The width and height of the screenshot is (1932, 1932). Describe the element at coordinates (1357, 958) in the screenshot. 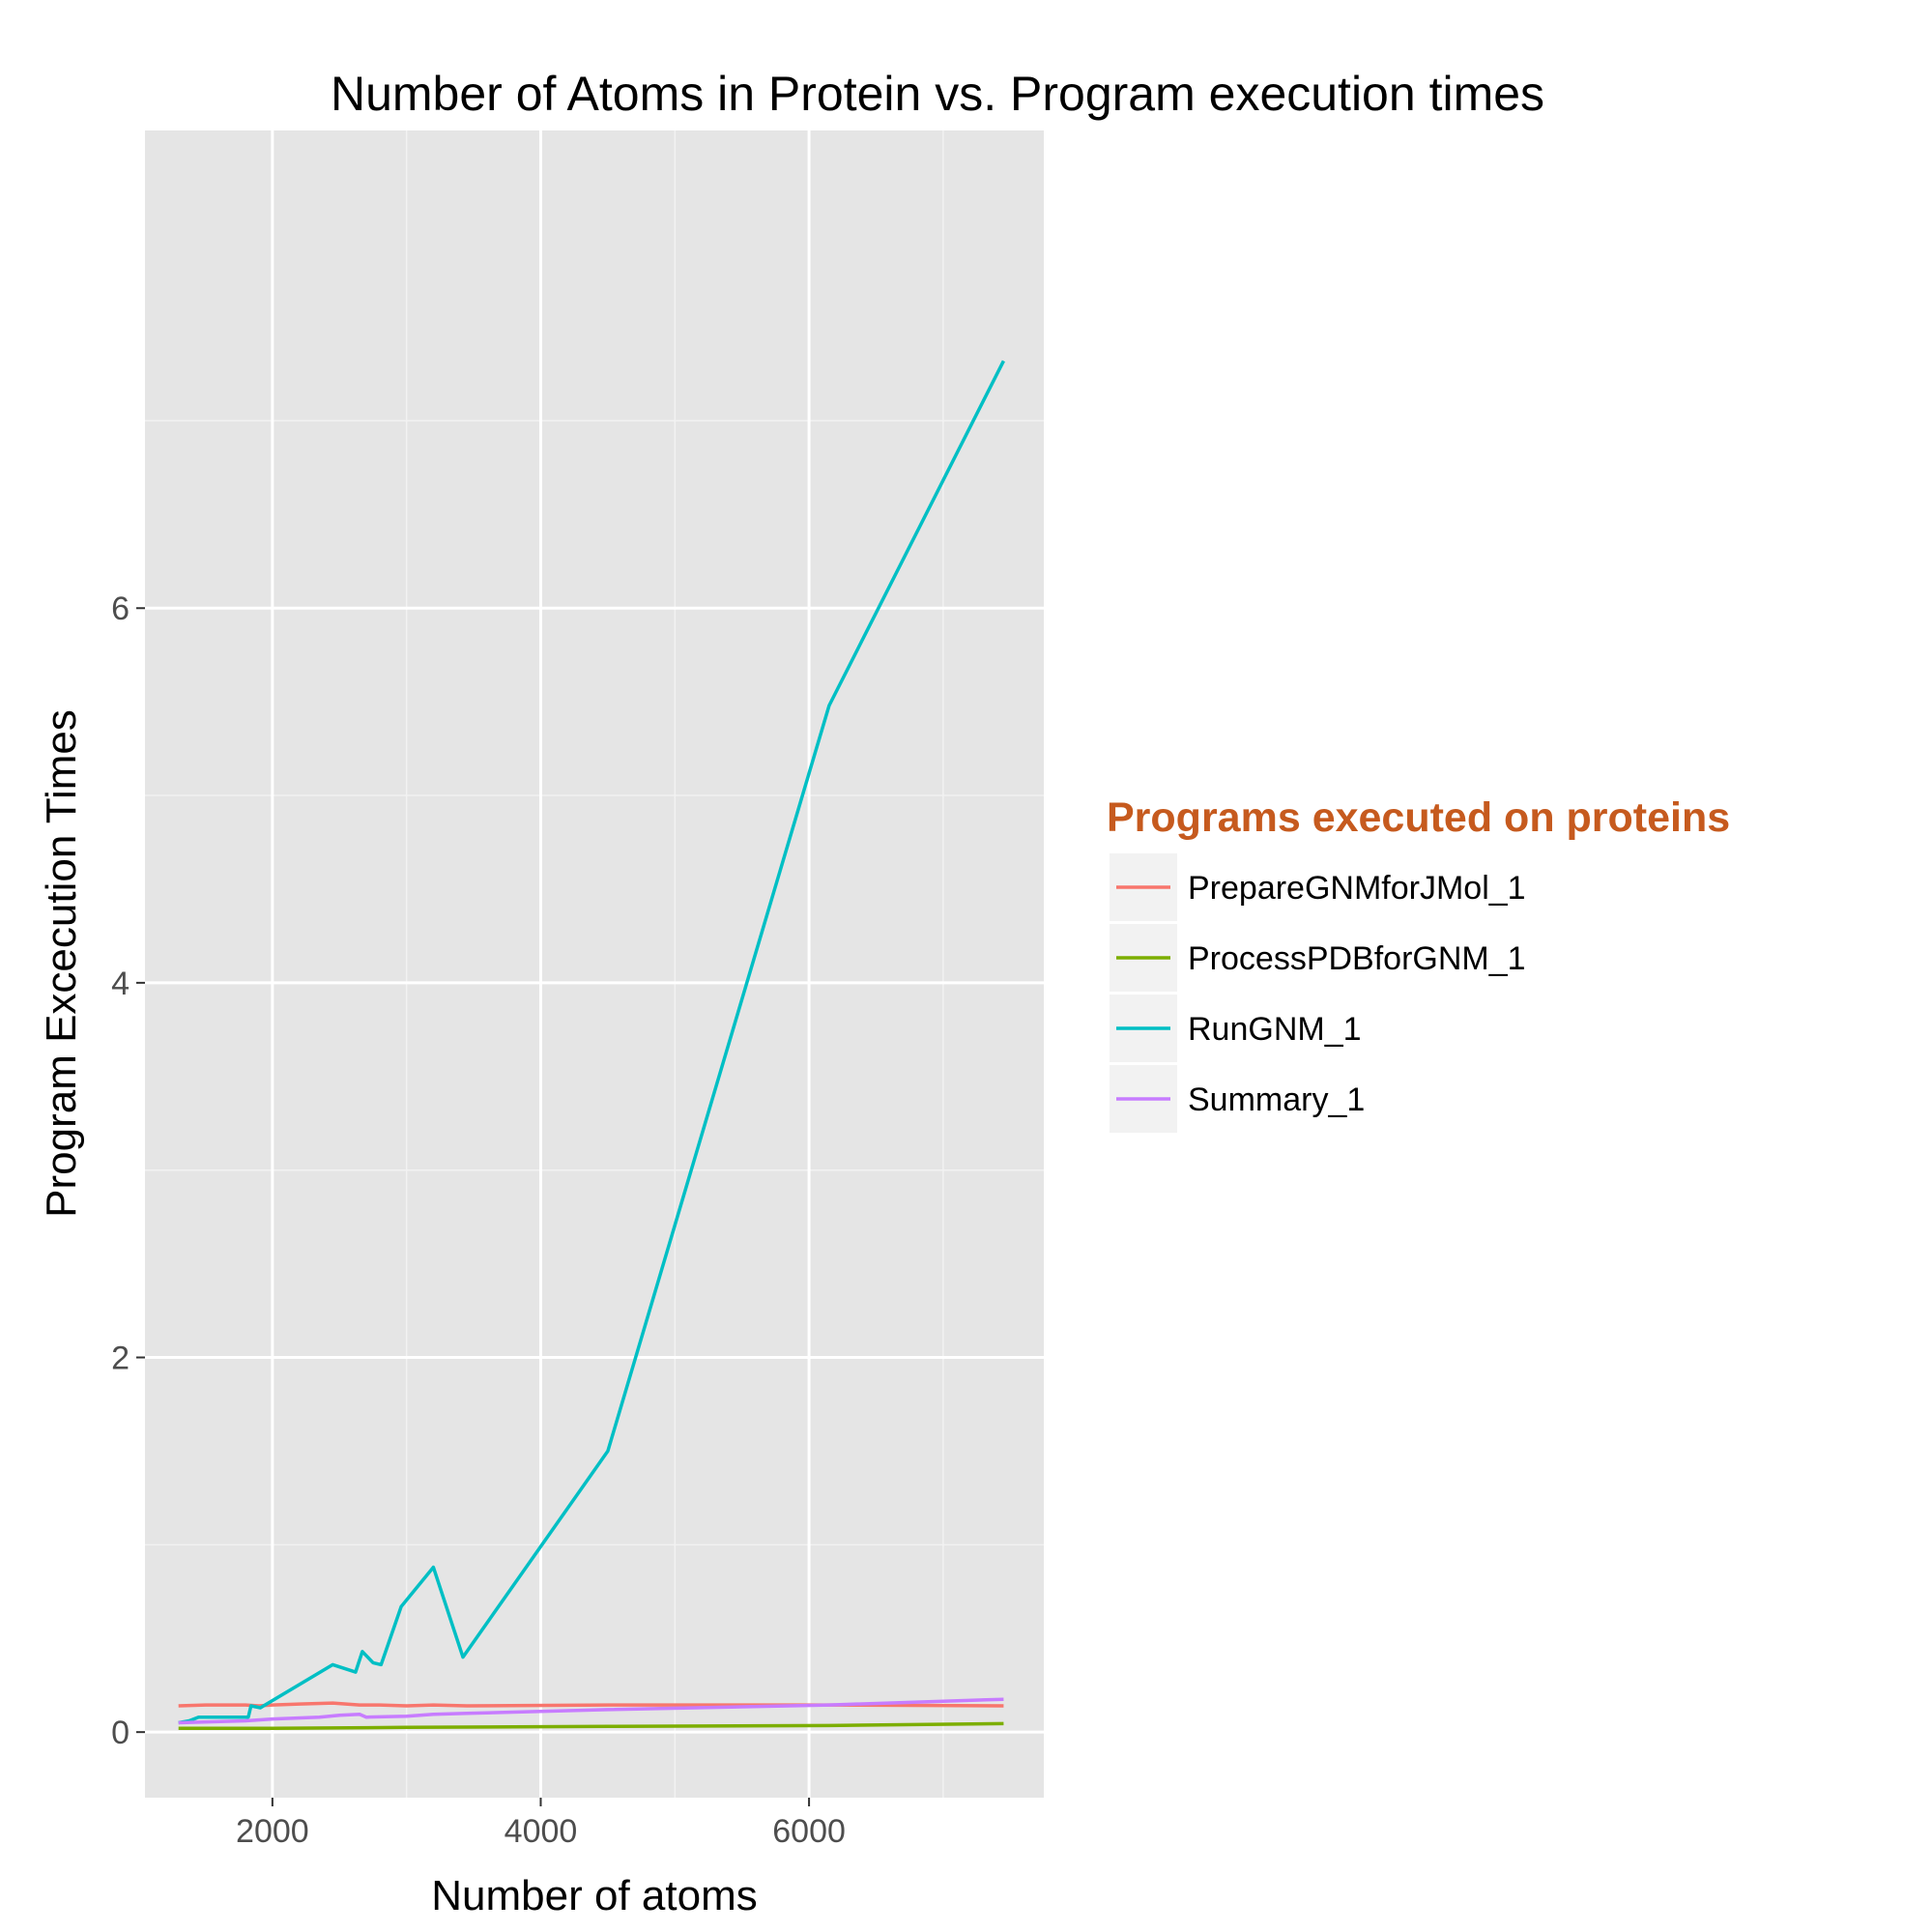

I see `legend-entry-label: ProcessPDBforGNM_1` at that location.